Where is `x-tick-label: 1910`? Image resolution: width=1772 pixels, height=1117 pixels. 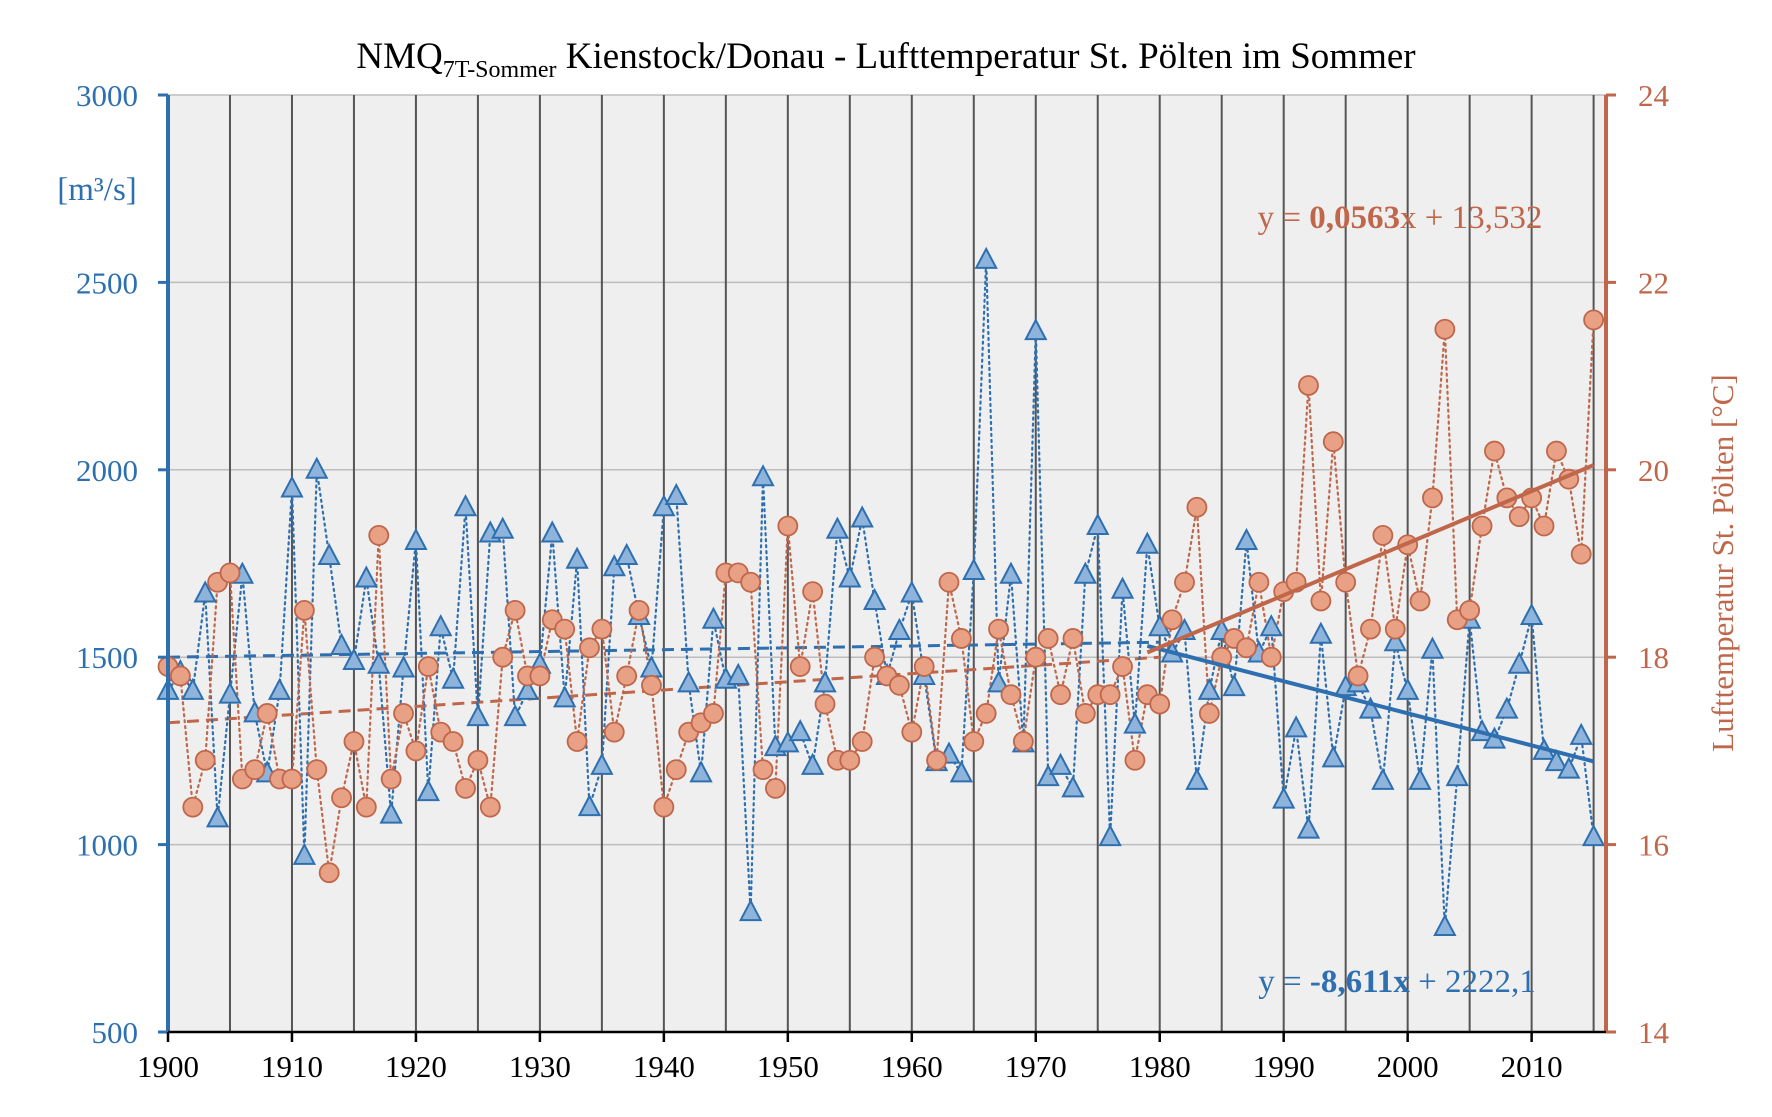
x-tick-label: 1910 is located at coordinates (292, 1066).